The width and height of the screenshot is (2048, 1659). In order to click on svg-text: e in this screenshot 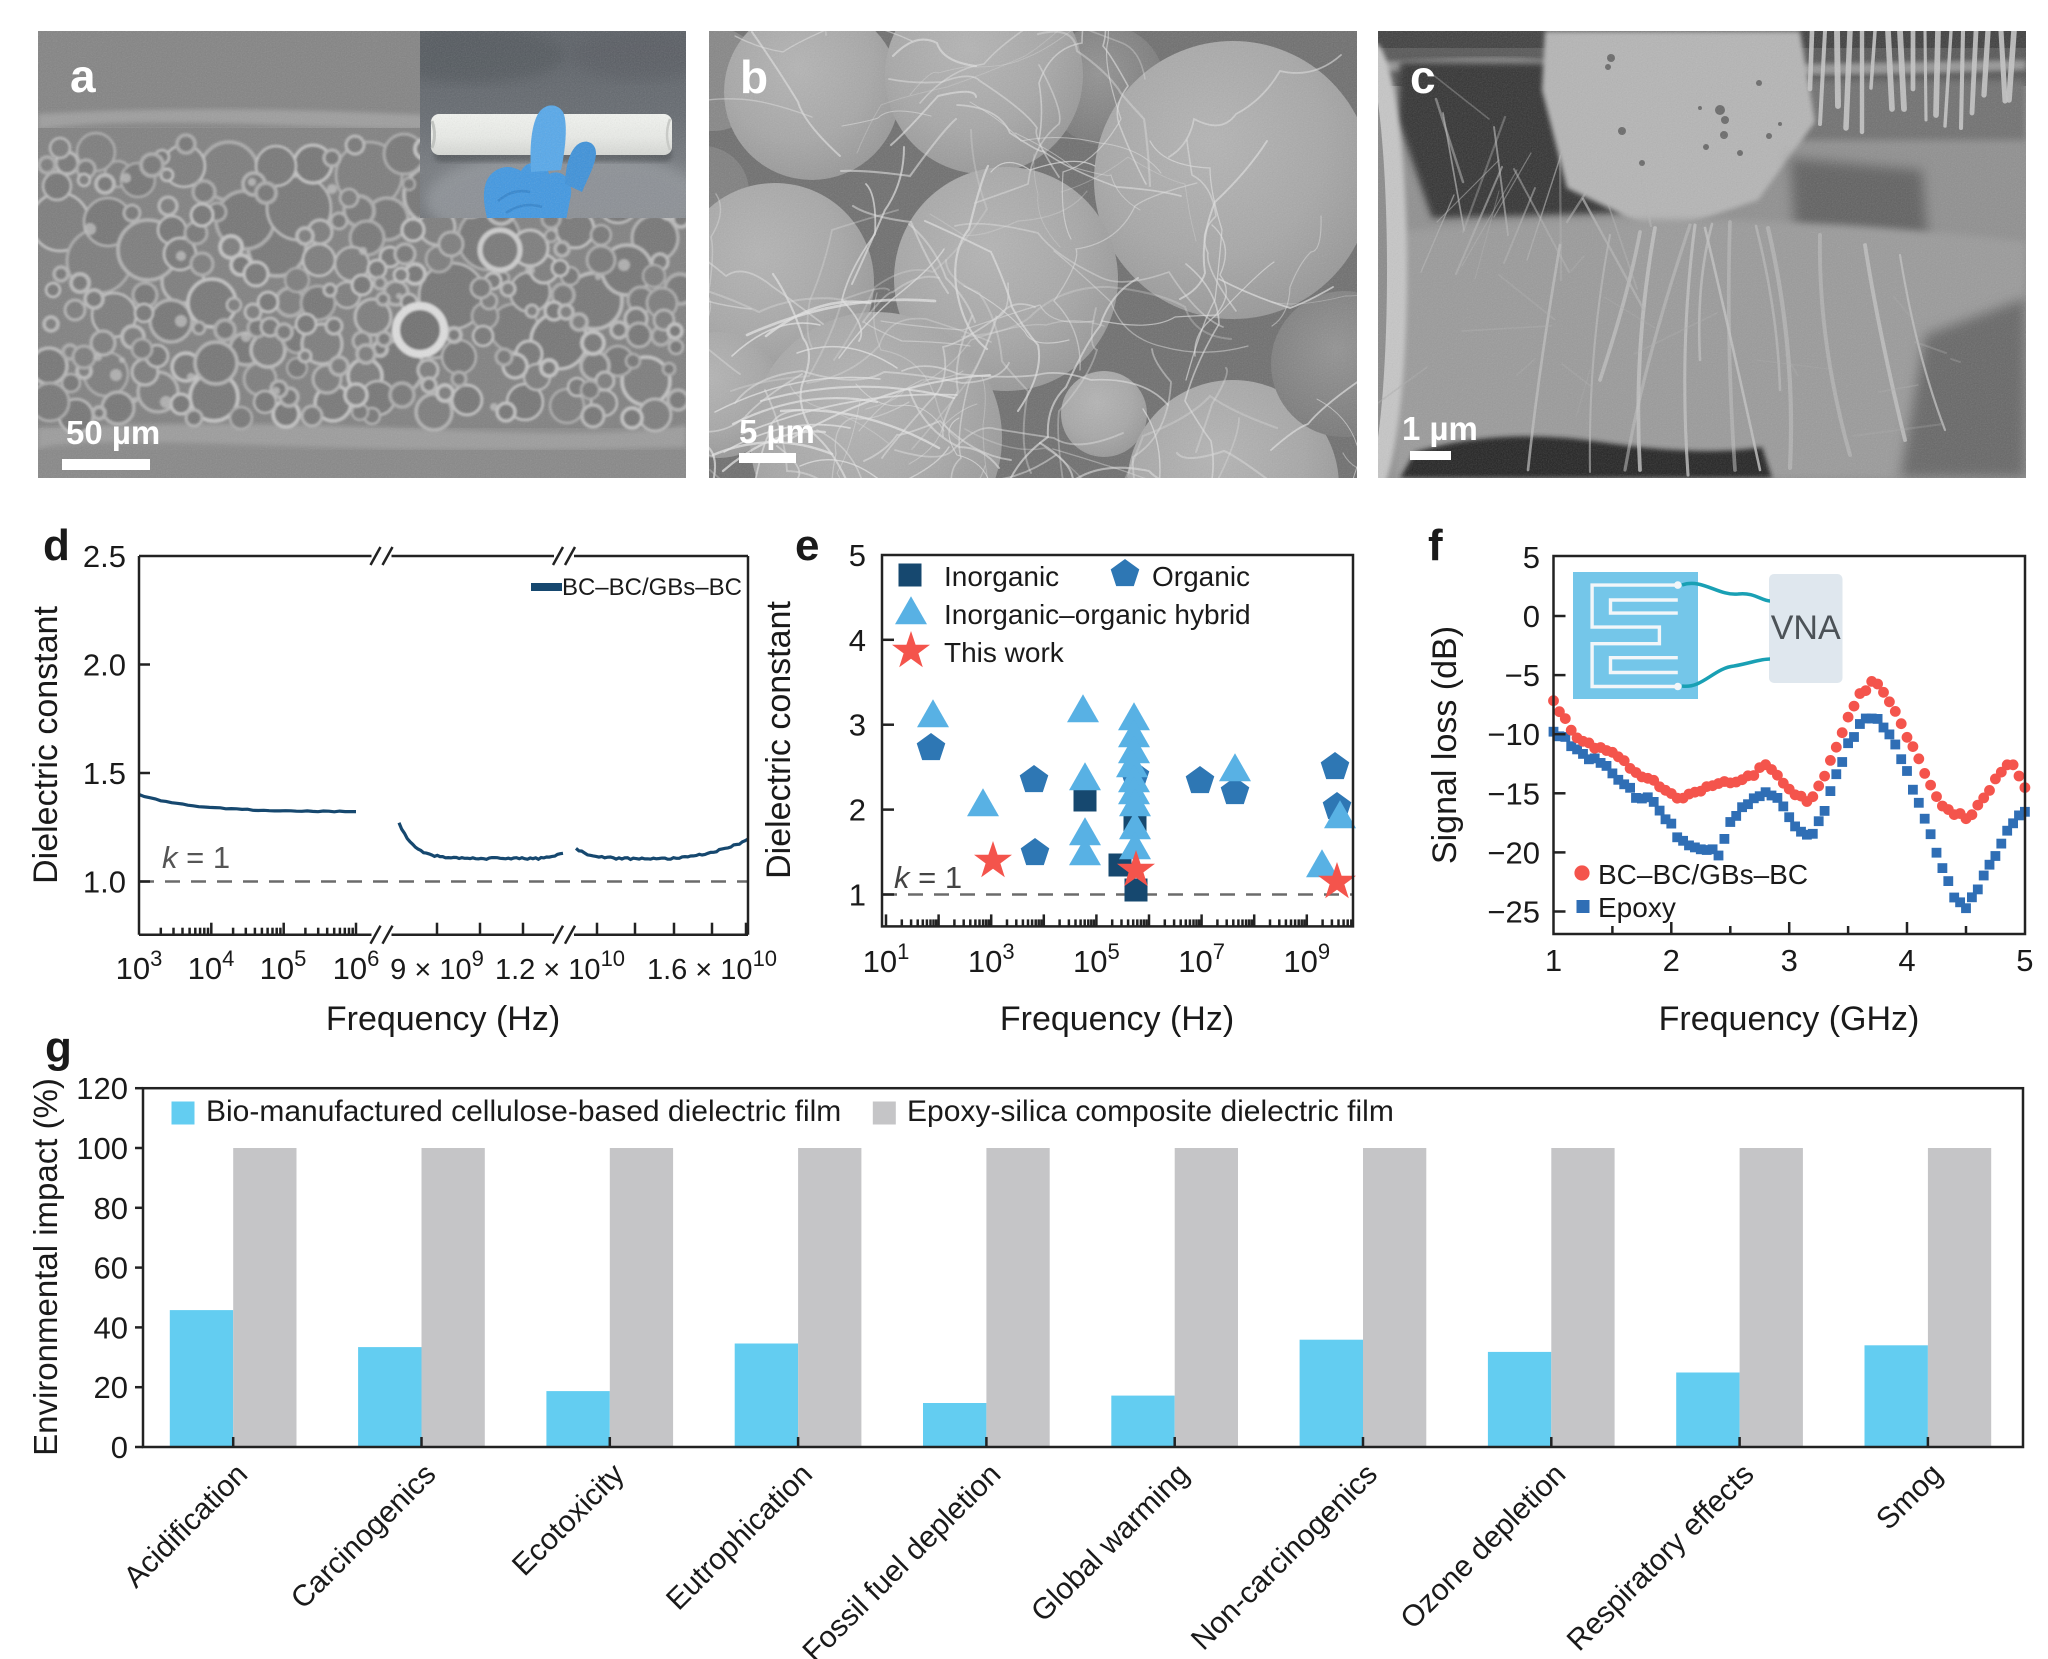, I will do `click(807, 545)`.